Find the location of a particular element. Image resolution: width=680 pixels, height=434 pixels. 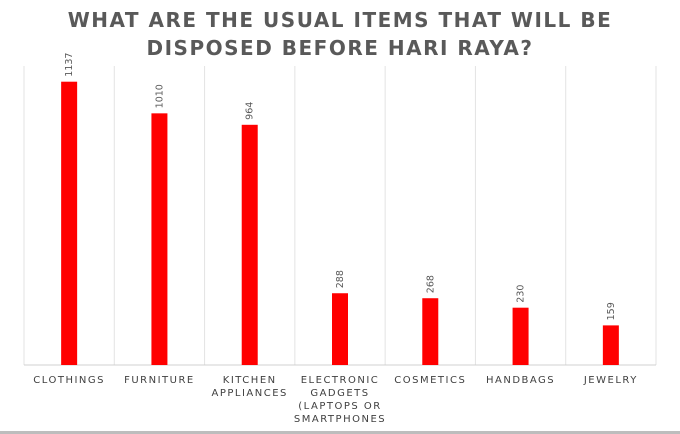

data-label-1: 1010 is located at coordinates (159, 96).